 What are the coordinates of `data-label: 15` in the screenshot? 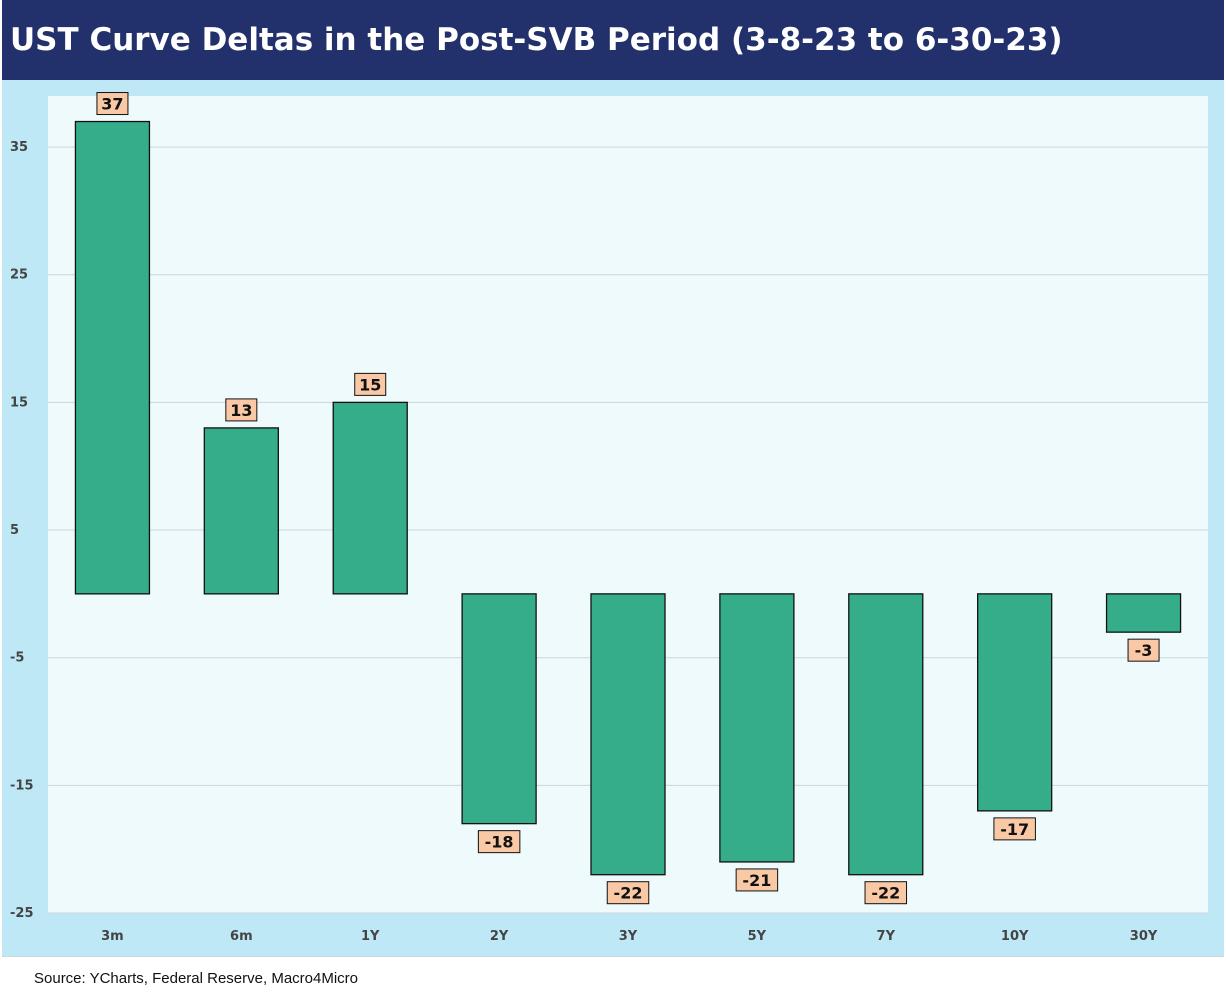 It's located at (370, 384).